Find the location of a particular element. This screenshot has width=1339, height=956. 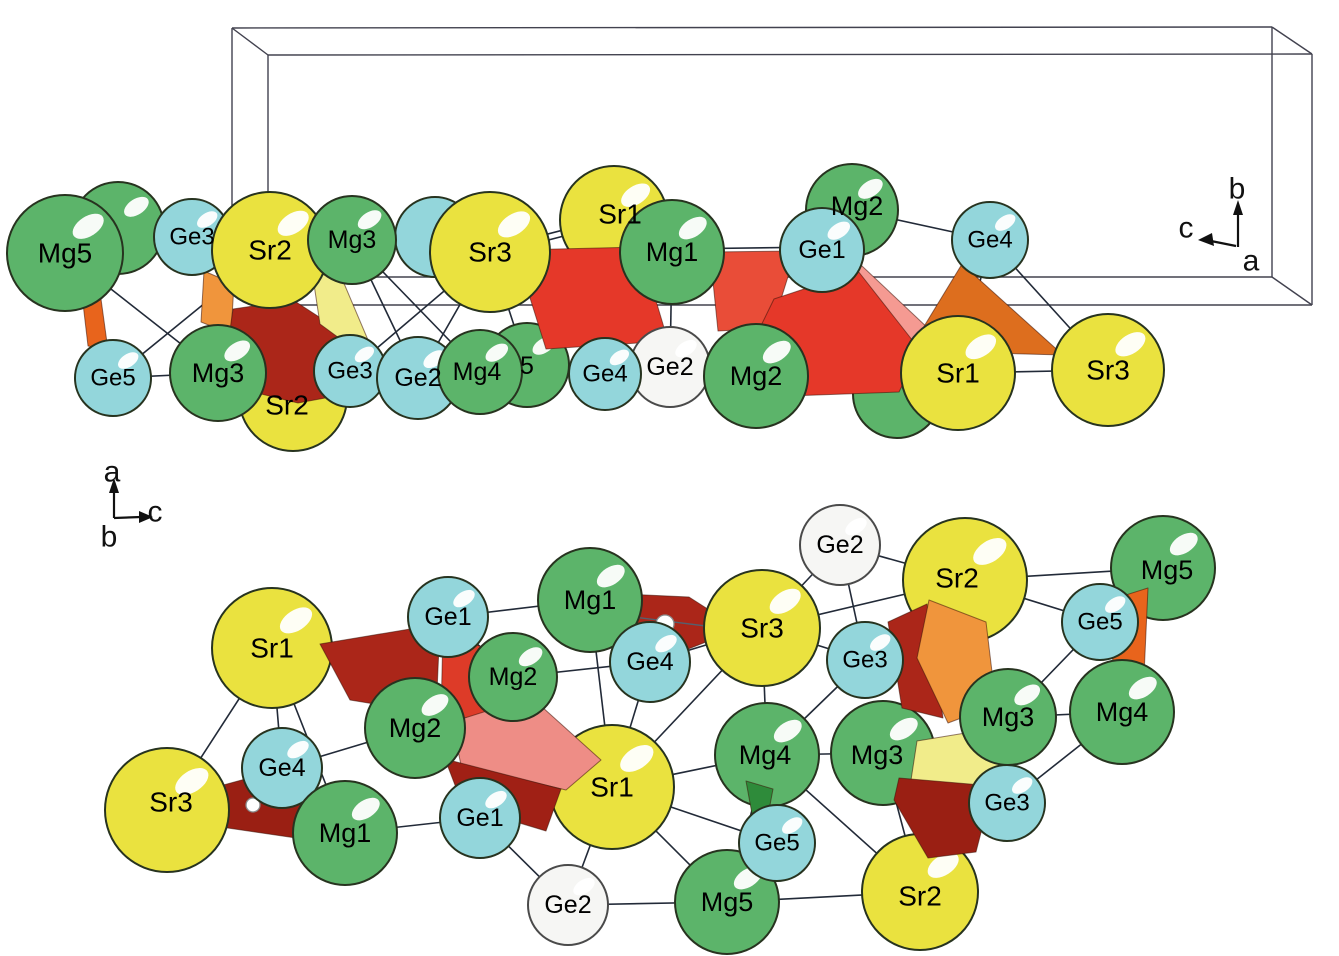

atom-mg1 is located at coordinates (590, 600).